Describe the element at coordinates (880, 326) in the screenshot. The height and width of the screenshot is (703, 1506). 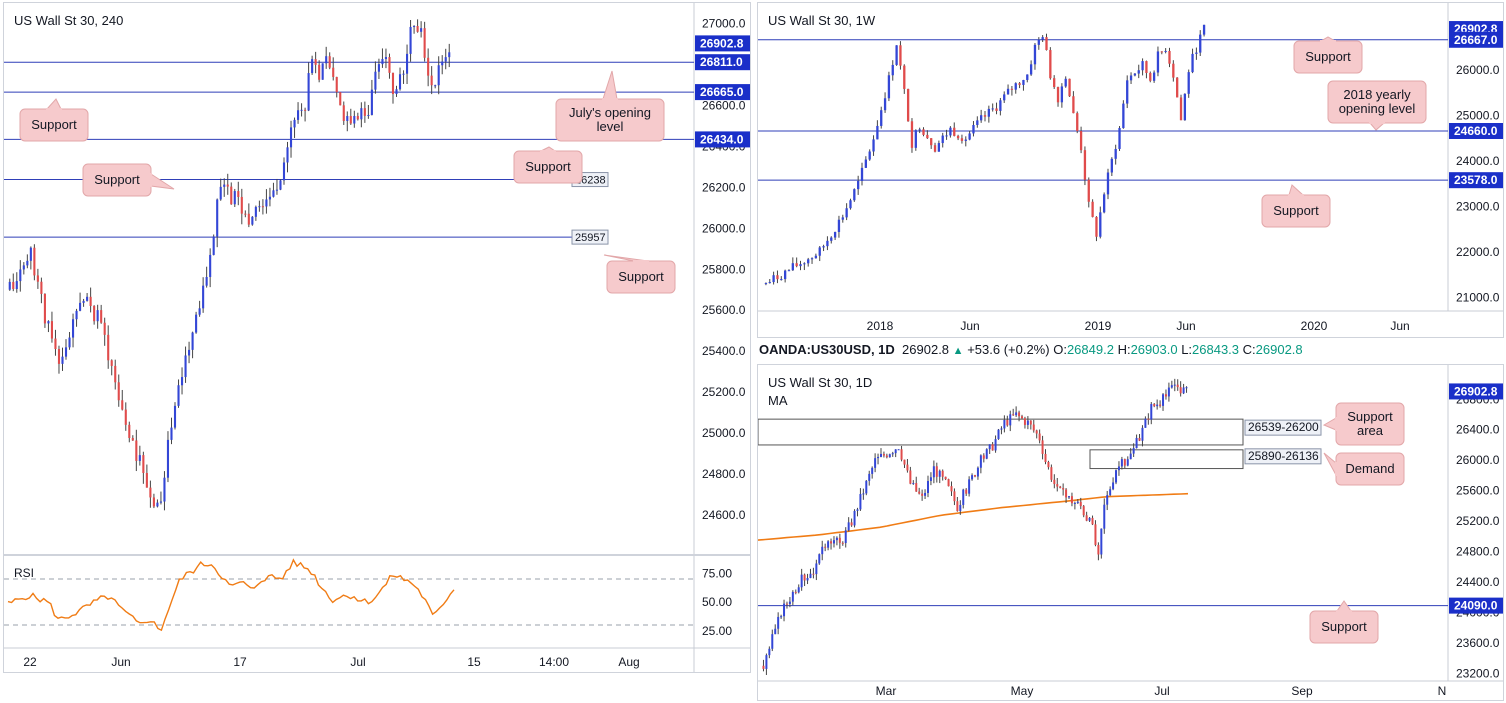
I see `time-tick-label: 2018` at that location.